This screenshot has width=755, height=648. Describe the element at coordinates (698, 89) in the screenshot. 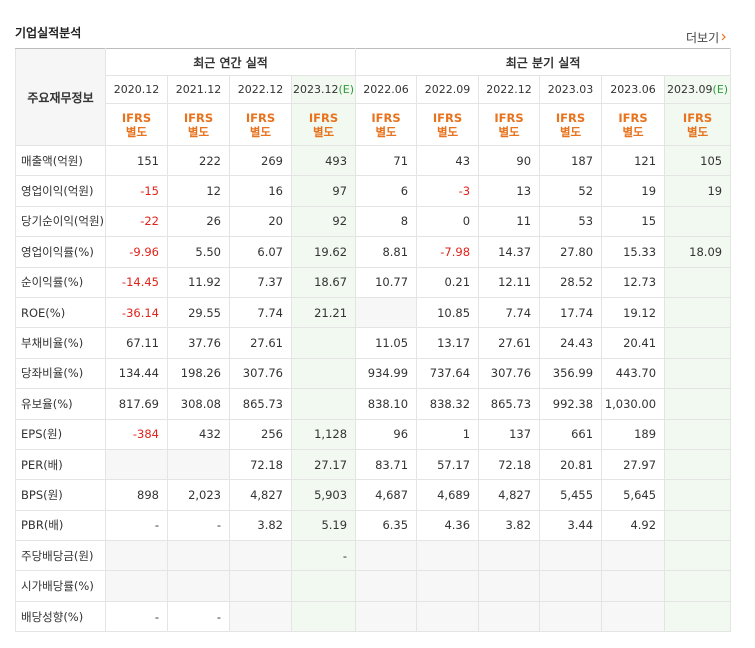

I see `period-header: 2023.09(E)` at that location.